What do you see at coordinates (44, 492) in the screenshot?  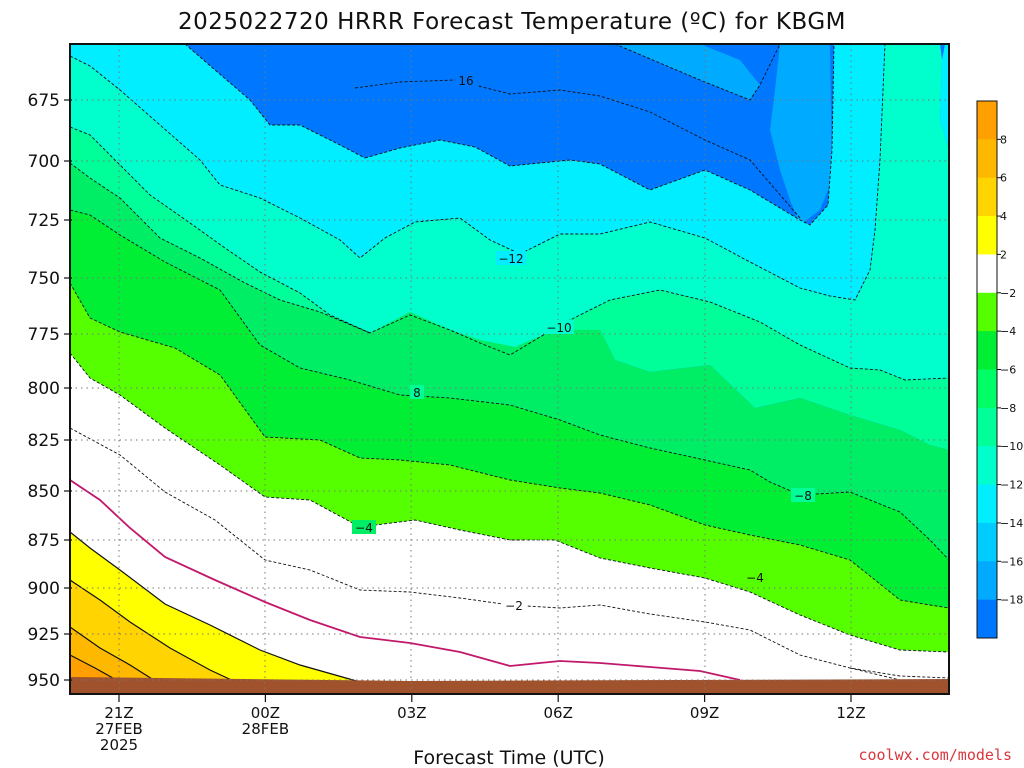 I see `y-tick-label: 850` at bounding box center [44, 492].